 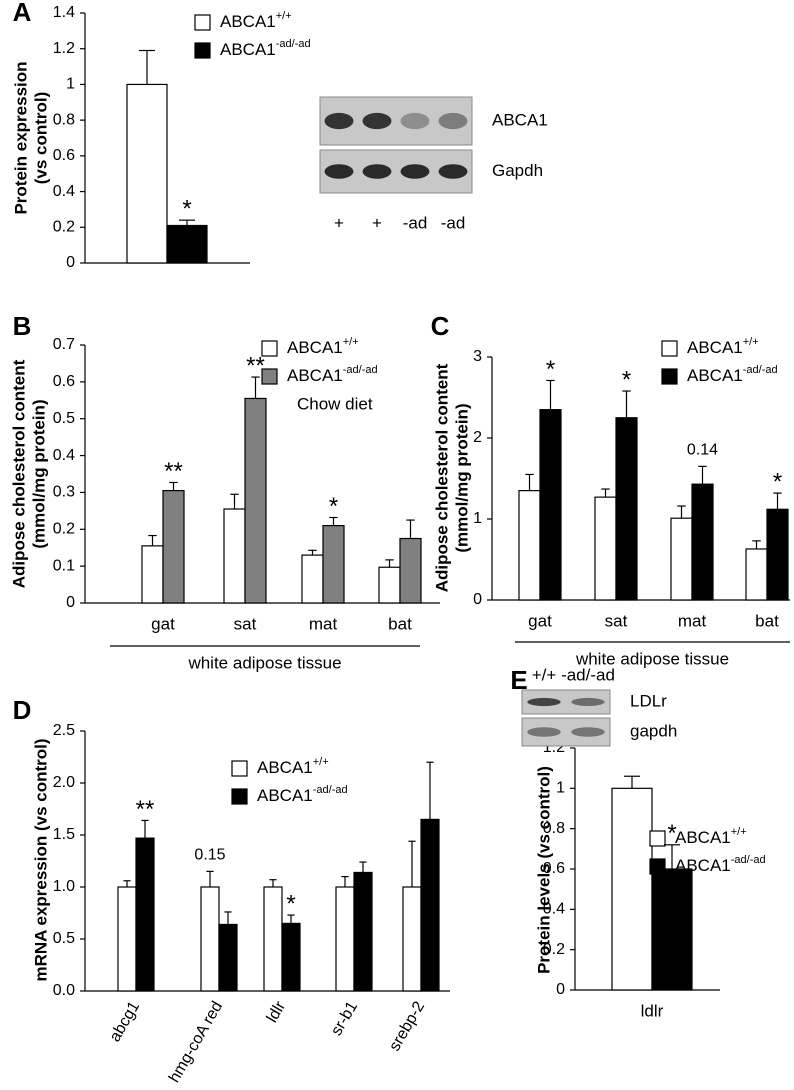 What do you see at coordinates (22, 13) in the screenshot?
I see `panel-letter: A` at bounding box center [22, 13].